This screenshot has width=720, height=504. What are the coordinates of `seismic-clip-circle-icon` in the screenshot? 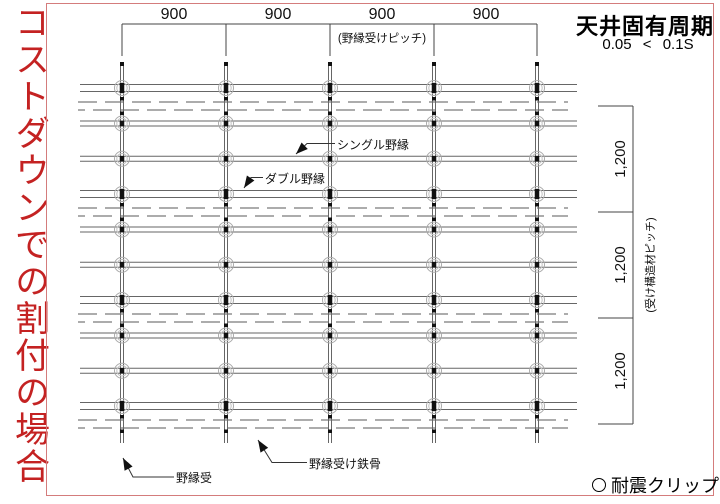 It's located at (599, 485).